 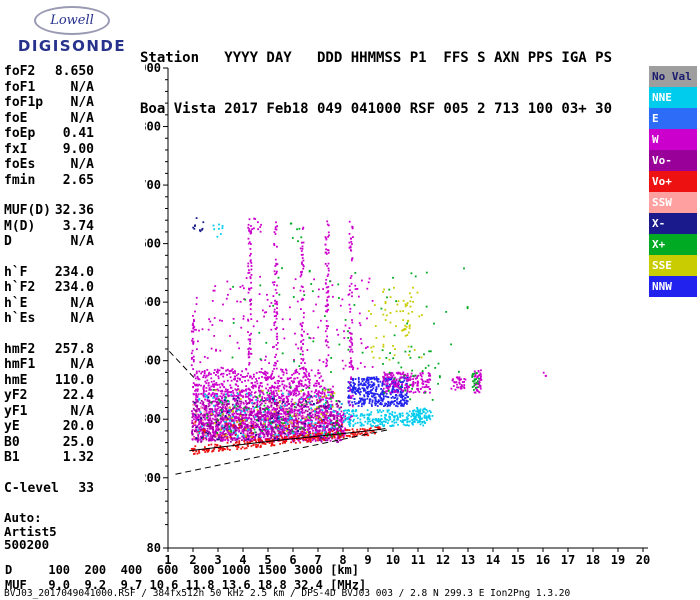 I want to click on svg-text: 300, so click(x=153, y=419).